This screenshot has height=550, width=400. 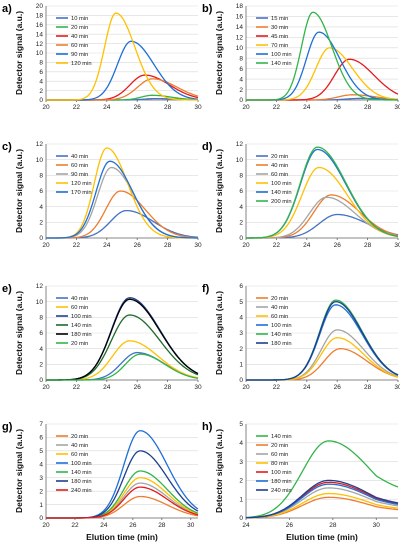 What do you see at coordinates (281, 491) in the screenshot?
I see `legend-label: 240 min` at bounding box center [281, 491].